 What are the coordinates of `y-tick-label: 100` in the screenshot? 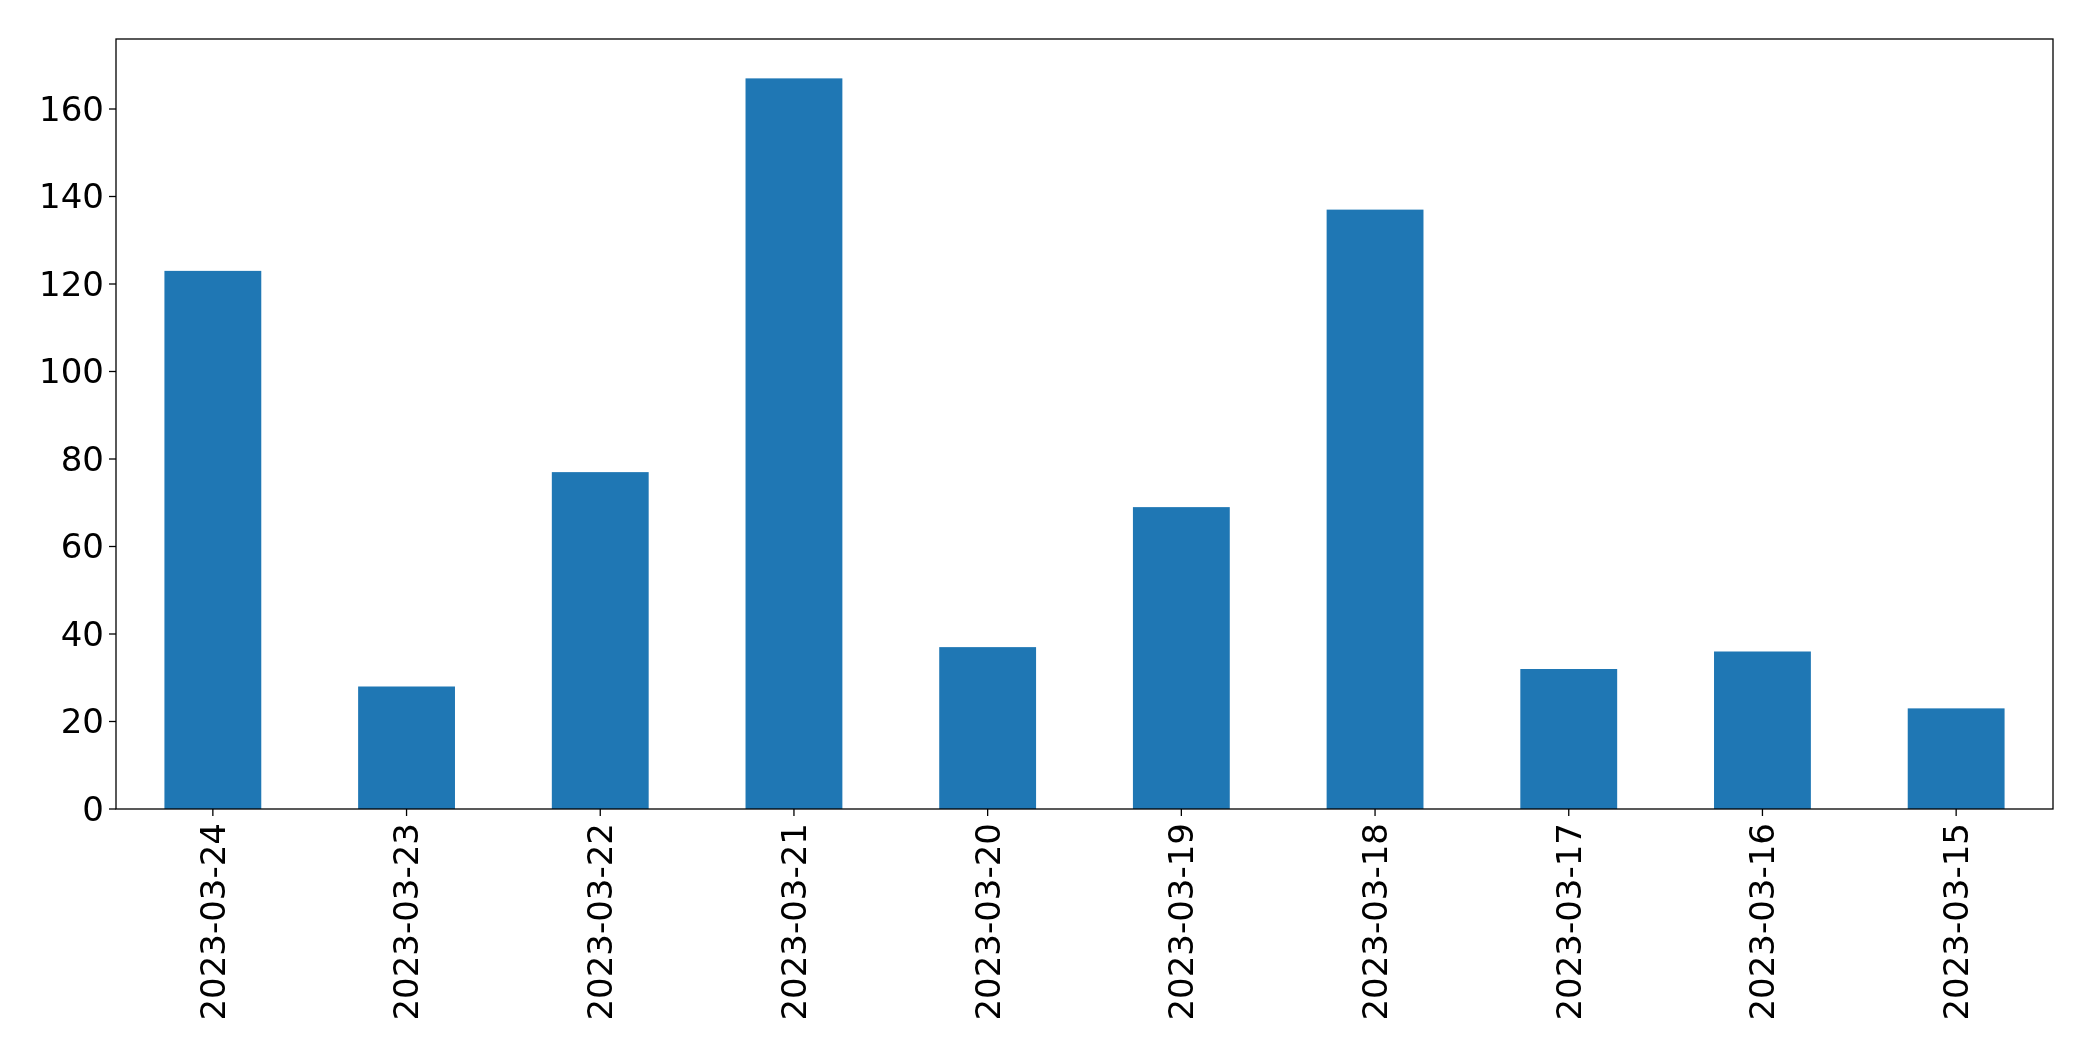 It's located at (71, 371).